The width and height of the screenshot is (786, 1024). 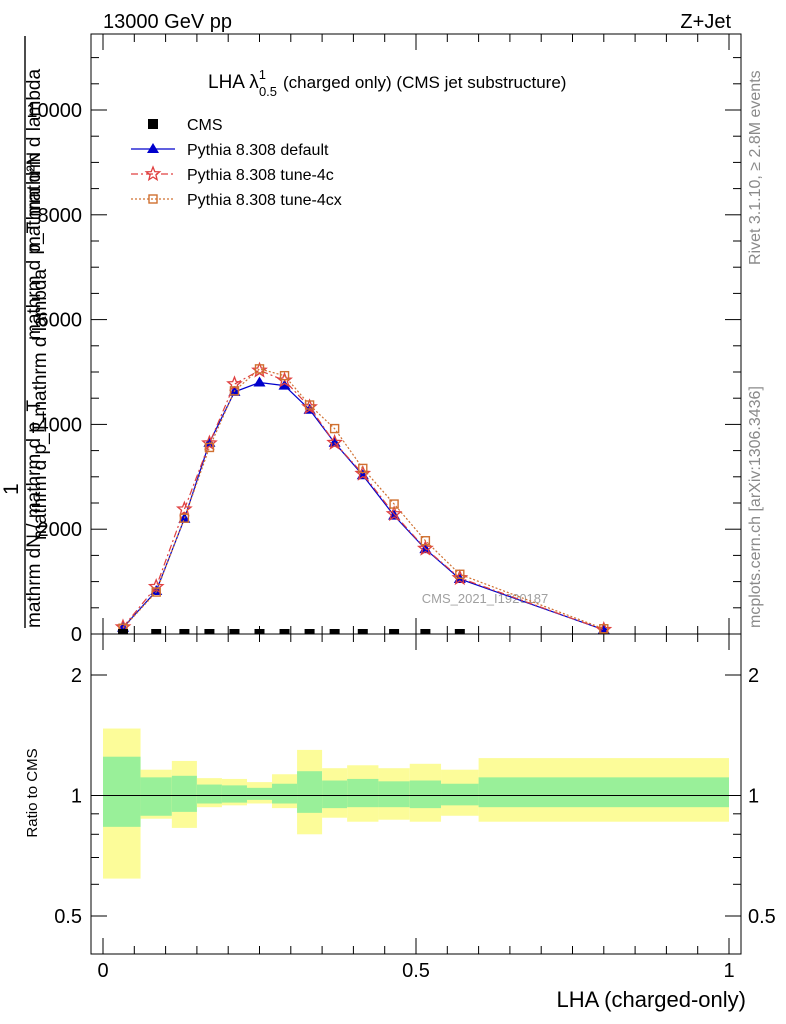 I want to click on main-y-tick-label: 2000, so click(x=60, y=530).